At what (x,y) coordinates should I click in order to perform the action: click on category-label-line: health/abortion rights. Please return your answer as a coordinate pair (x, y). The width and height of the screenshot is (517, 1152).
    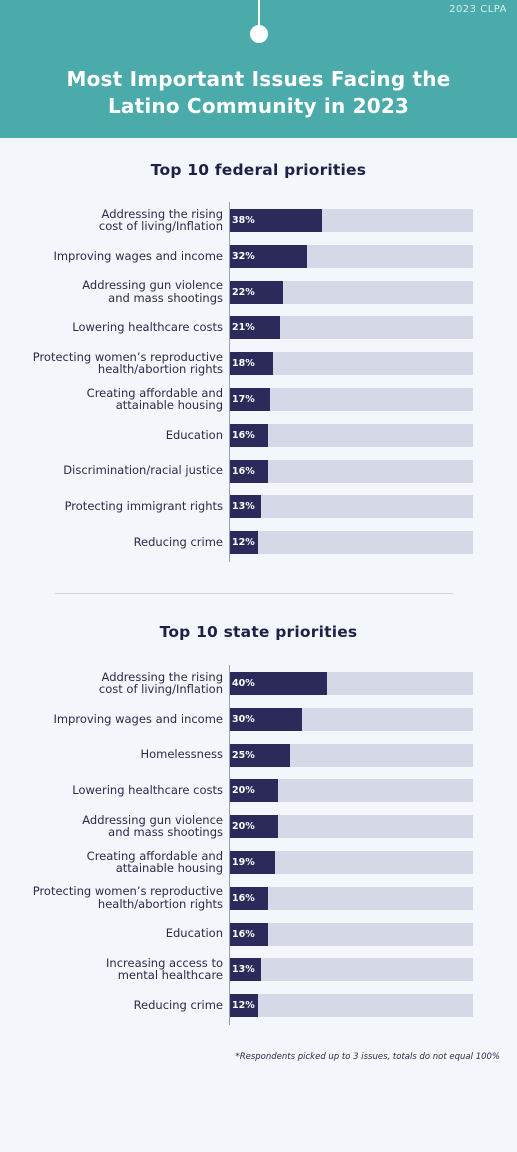
    Looking at the image, I should click on (160, 369).